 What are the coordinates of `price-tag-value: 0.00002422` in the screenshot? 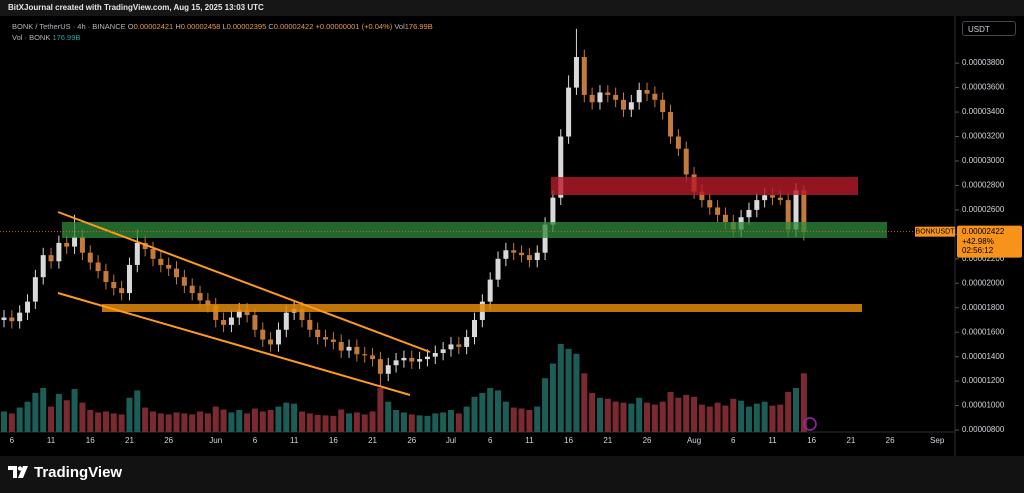 It's located at (983, 231).